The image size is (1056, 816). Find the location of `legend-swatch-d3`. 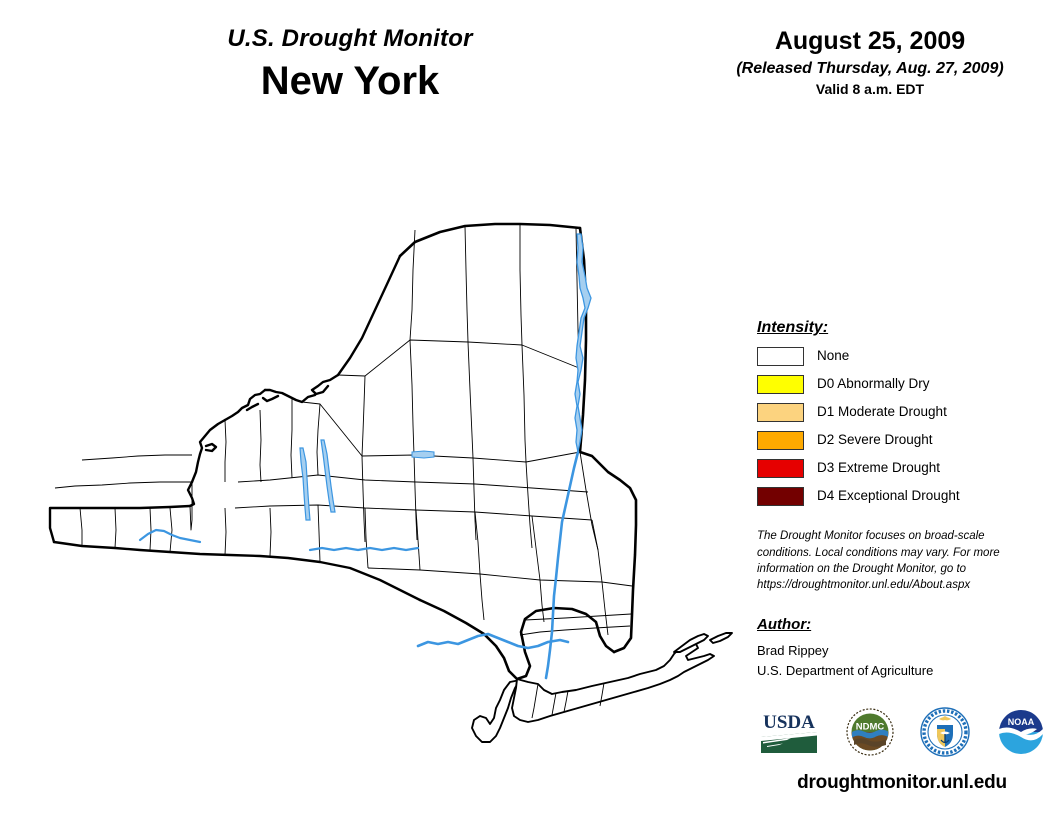

legend-swatch-d3 is located at coordinates (780, 468).